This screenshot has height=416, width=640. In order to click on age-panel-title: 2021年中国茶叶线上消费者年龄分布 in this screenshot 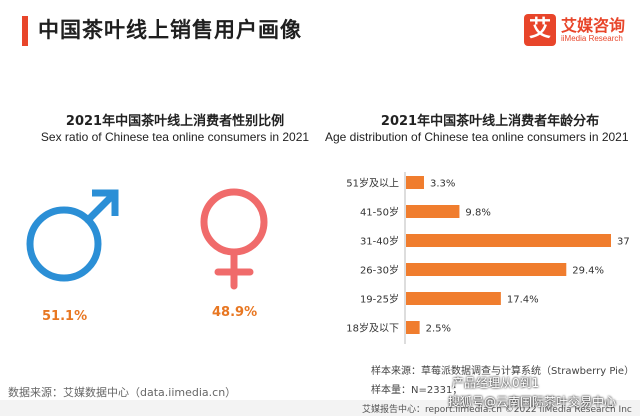, I will do `click(490, 121)`.